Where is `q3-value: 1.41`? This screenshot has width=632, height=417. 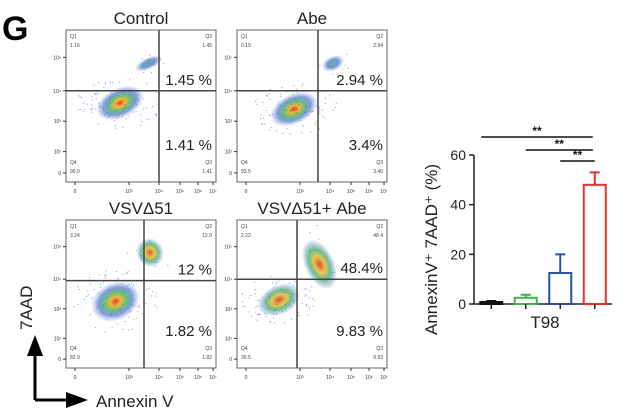 q3-value: 1.41 is located at coordinates (207, 172).